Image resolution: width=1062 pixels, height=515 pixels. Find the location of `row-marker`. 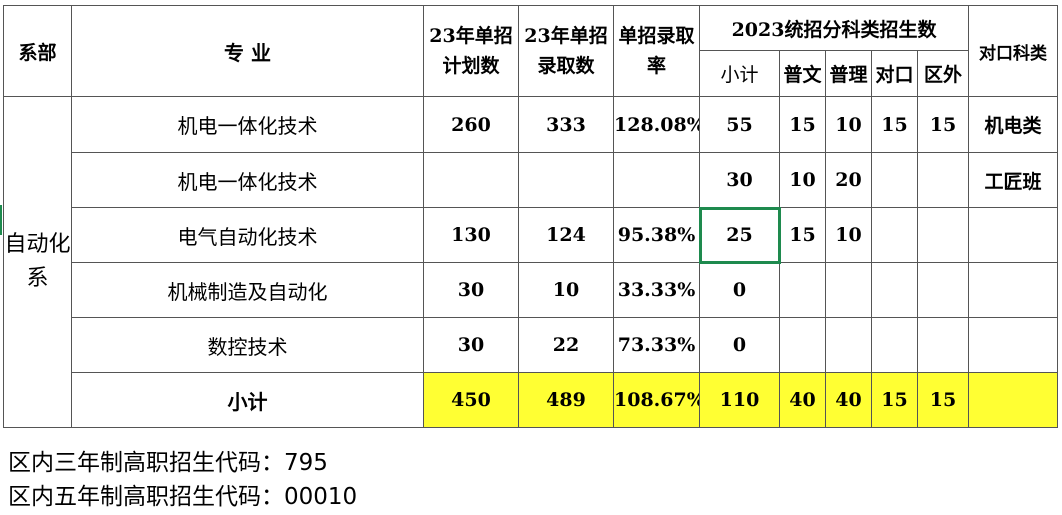

row-marker is located at coordinates (1, 220).